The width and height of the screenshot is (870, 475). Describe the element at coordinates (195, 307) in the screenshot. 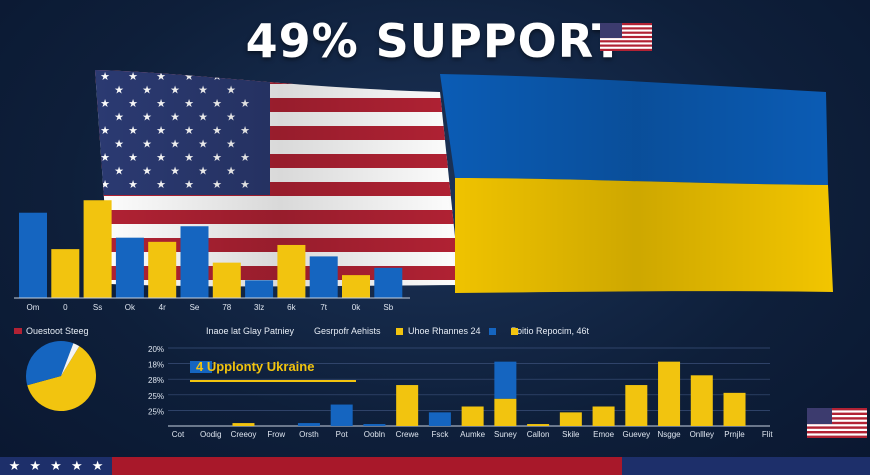

I see `x-tick-label: Se` at that location.